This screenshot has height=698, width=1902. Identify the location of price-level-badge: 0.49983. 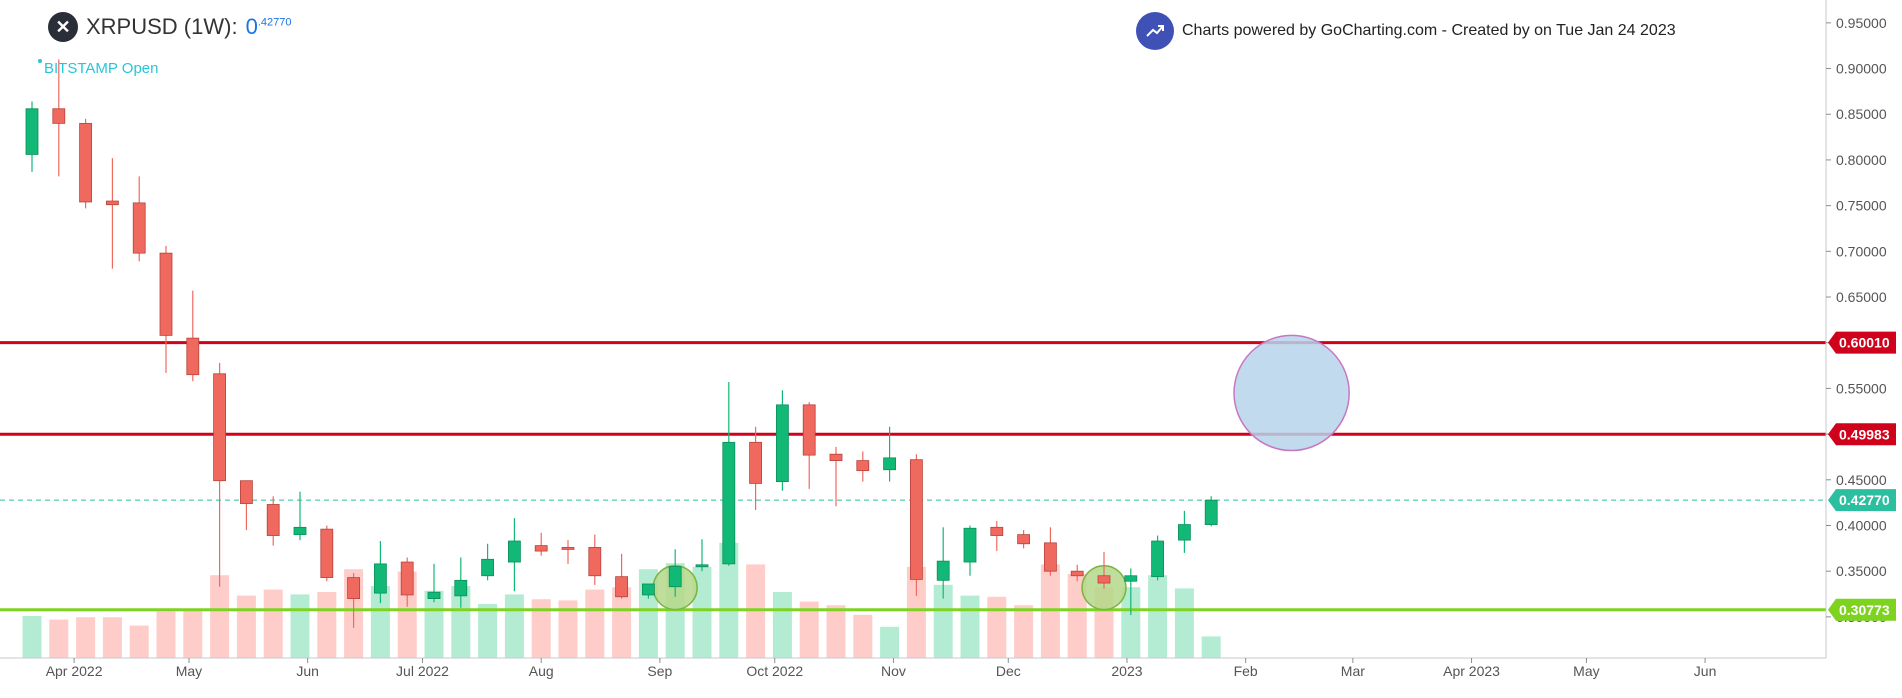
(1862, 434).